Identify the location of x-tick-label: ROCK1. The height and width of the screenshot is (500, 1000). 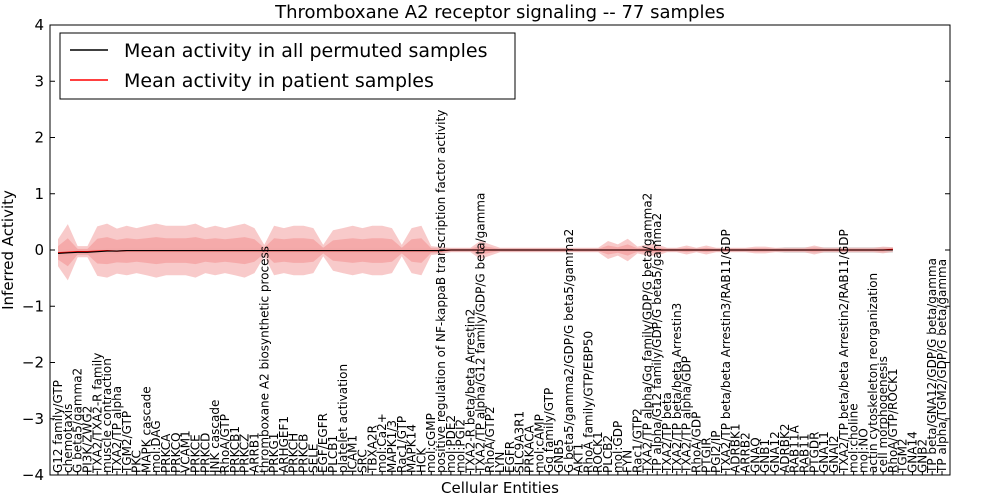
(598, 452).